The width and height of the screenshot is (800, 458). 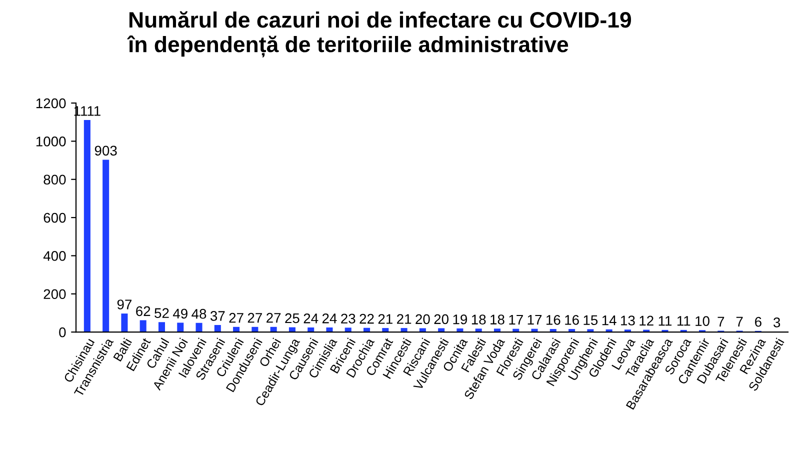 I want to click on data-label: 15, so click(x=591, y=320).